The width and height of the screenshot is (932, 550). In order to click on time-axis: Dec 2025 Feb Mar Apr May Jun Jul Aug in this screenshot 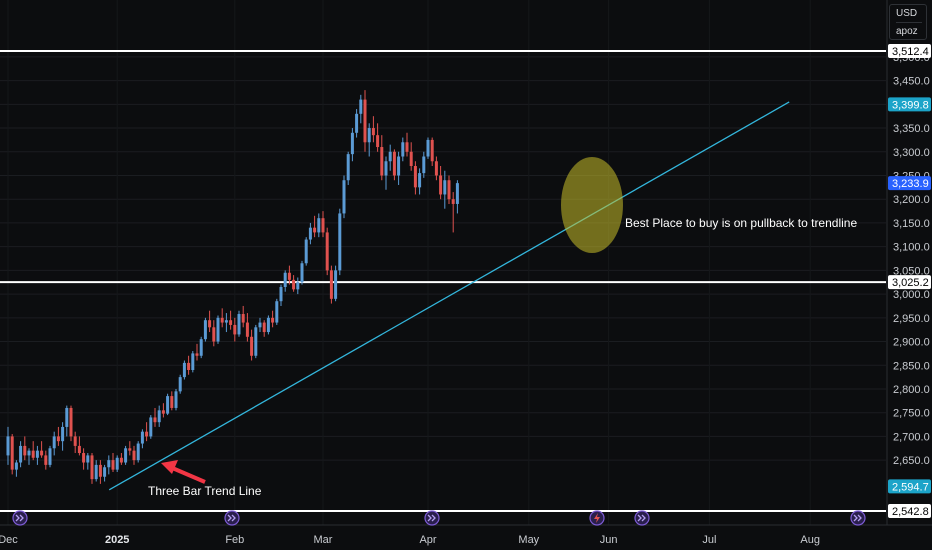, I will do `click(466, 537)`.